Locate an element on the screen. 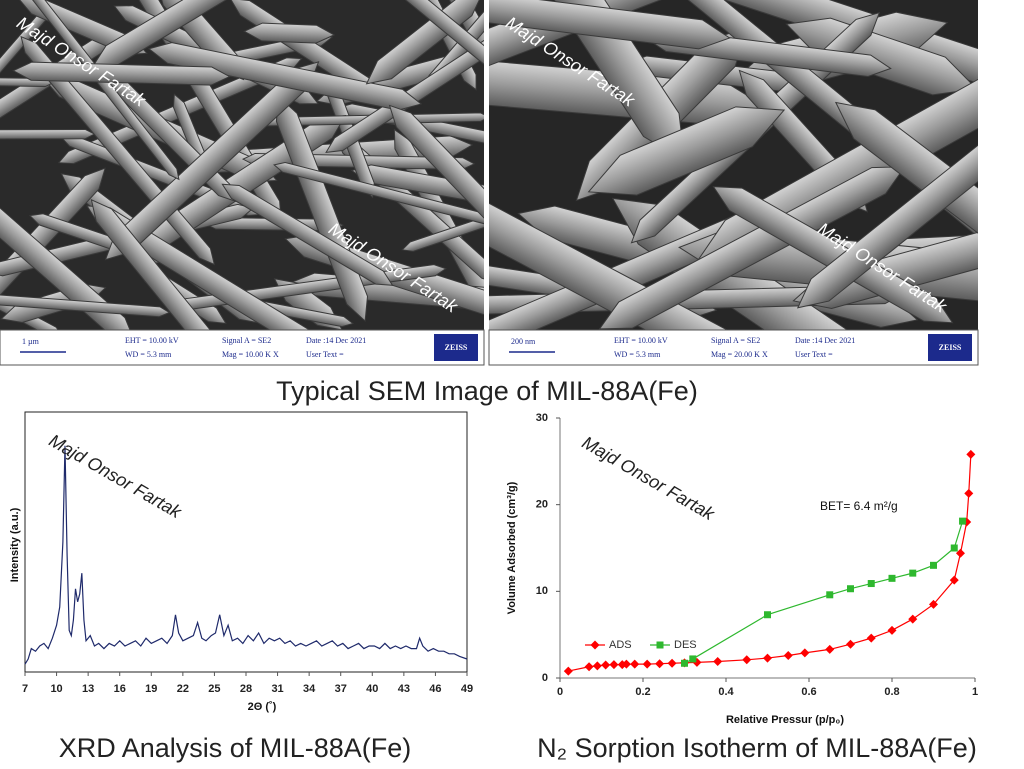 The image size is (1024, 769). x-tick-label: 0 is located at coordinates (560, 692).